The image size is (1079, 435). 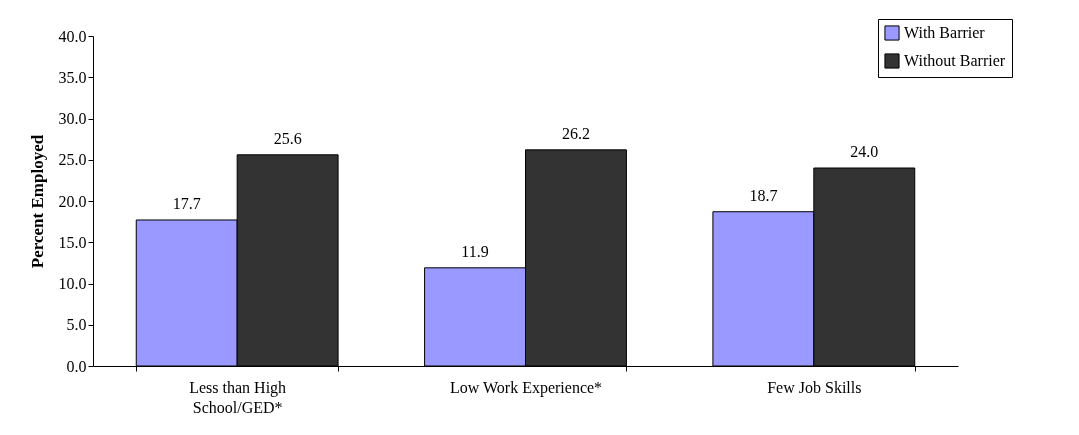 I want to click on y-tick-label: 40.0, so click(x=72, y=36).